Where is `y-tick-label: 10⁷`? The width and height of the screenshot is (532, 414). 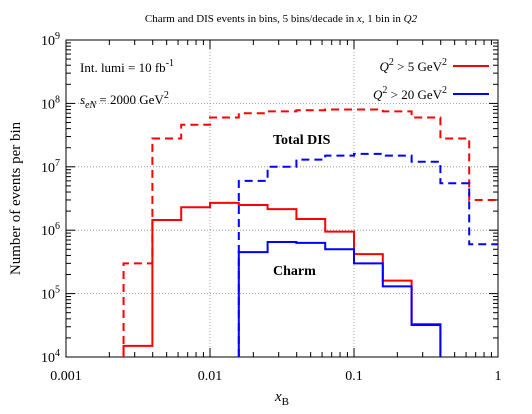 y-tick-label: 10⁷ is located at coordinates (50, 167).